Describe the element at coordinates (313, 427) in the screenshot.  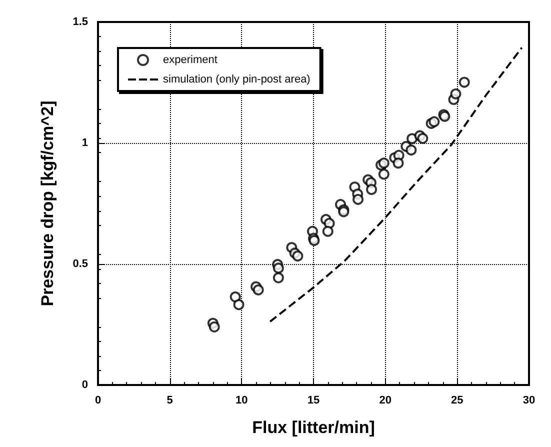
I see `x-axis-title: Flux [litter/min]` at that location.